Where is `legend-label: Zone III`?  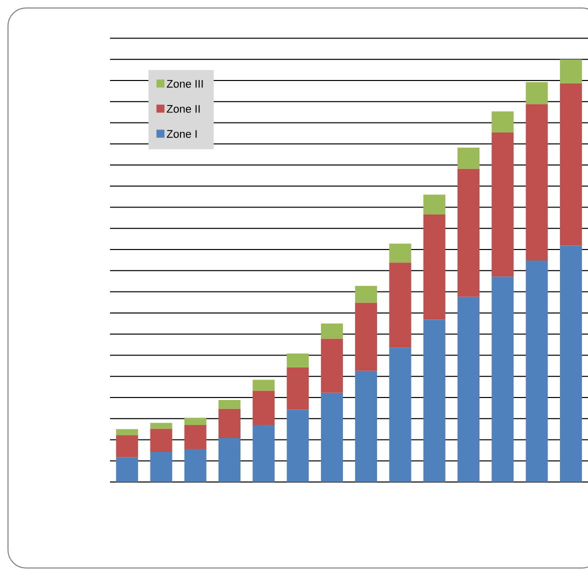
legend-label: Zone III is located at coordinates (184, 84).